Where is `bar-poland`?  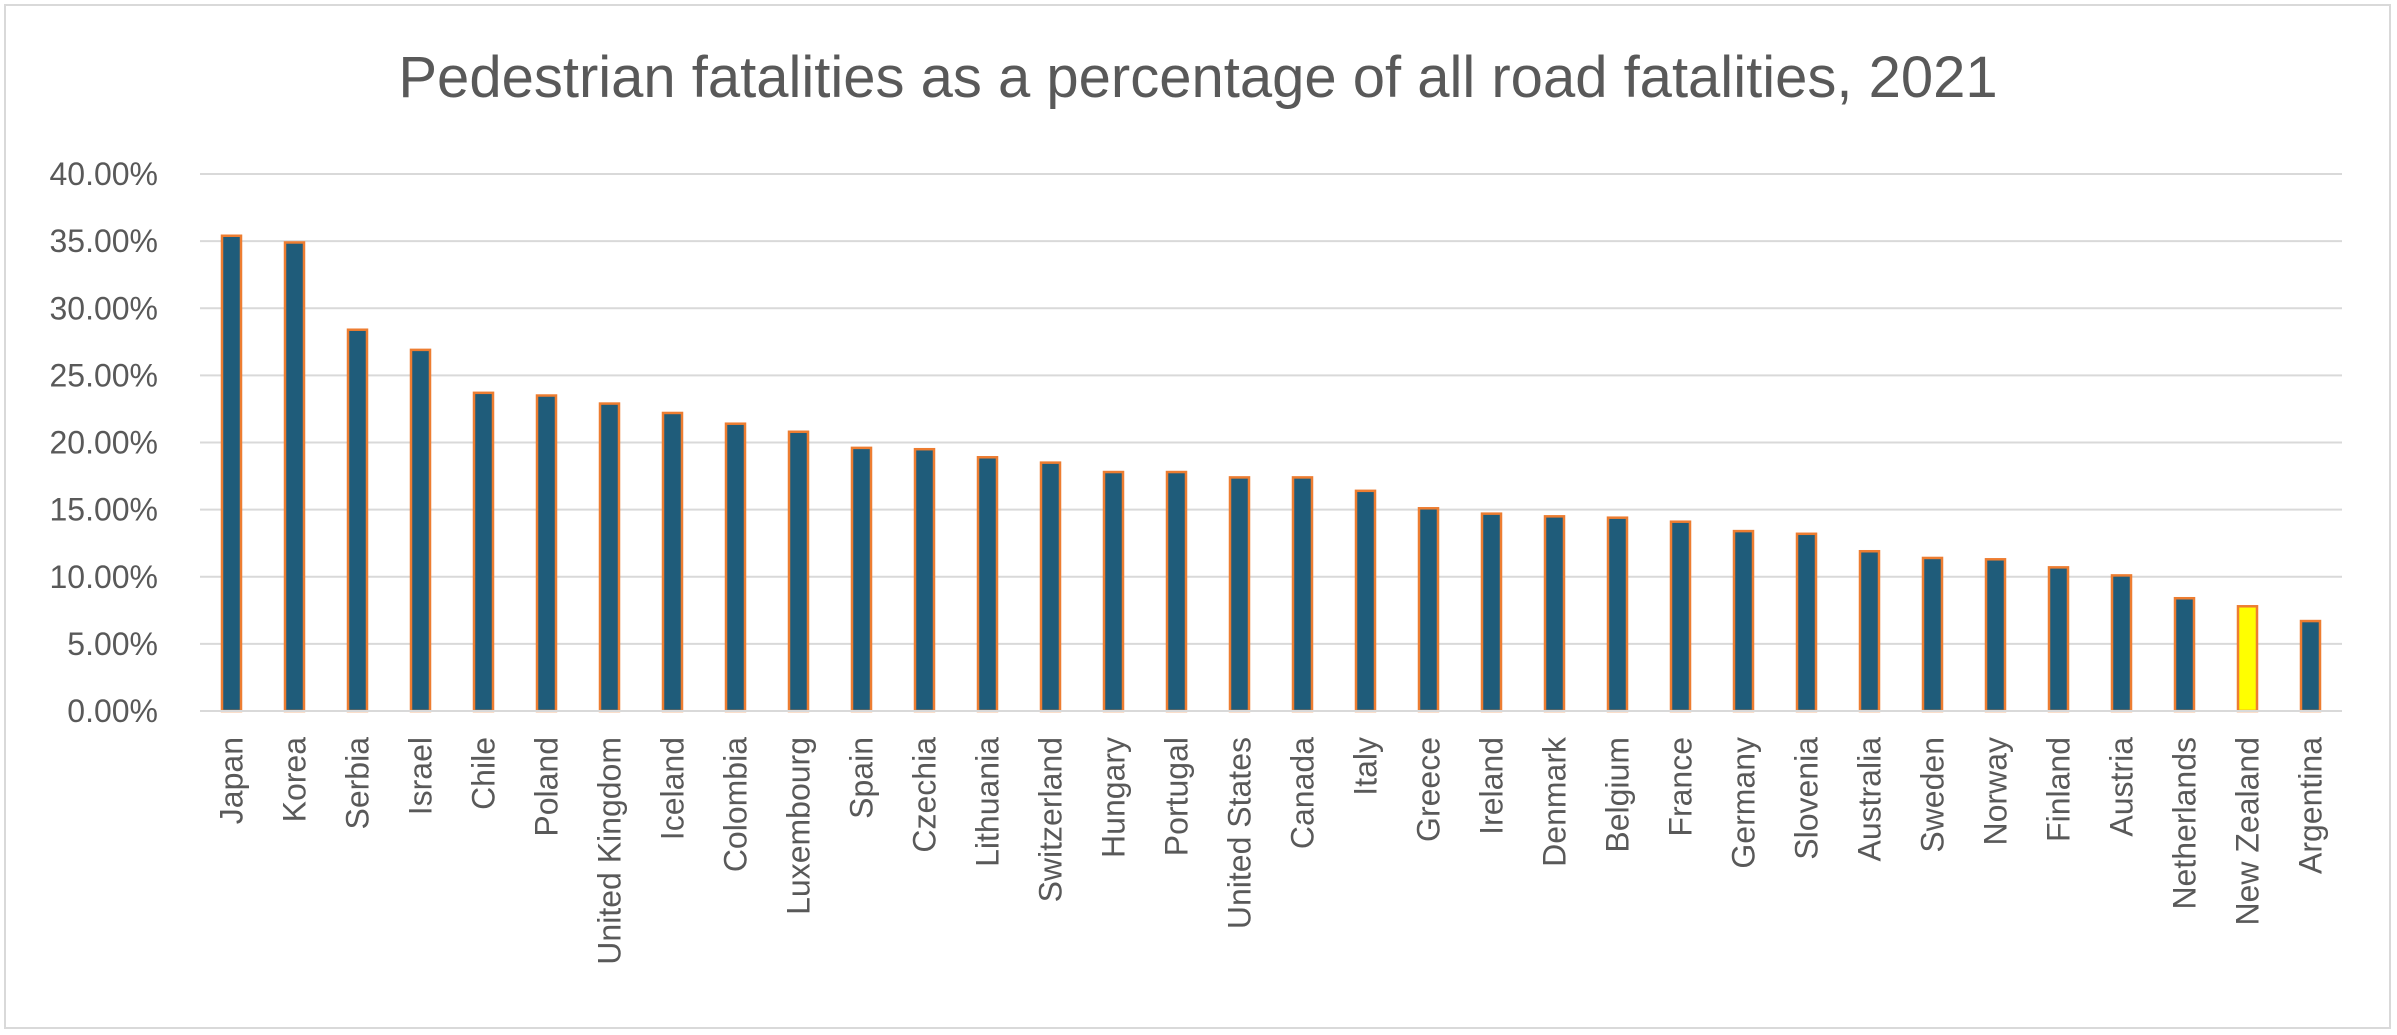
bar-poland is located at coordinates (546, 553).